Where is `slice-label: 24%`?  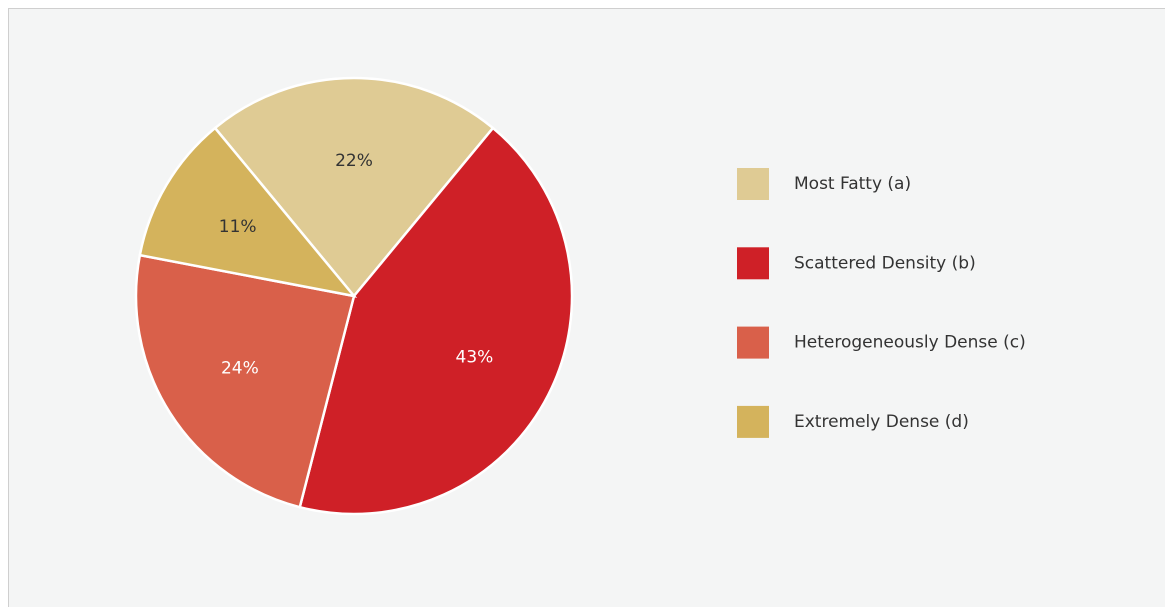
slice-label: 24% is located at coordinates (240, 368).